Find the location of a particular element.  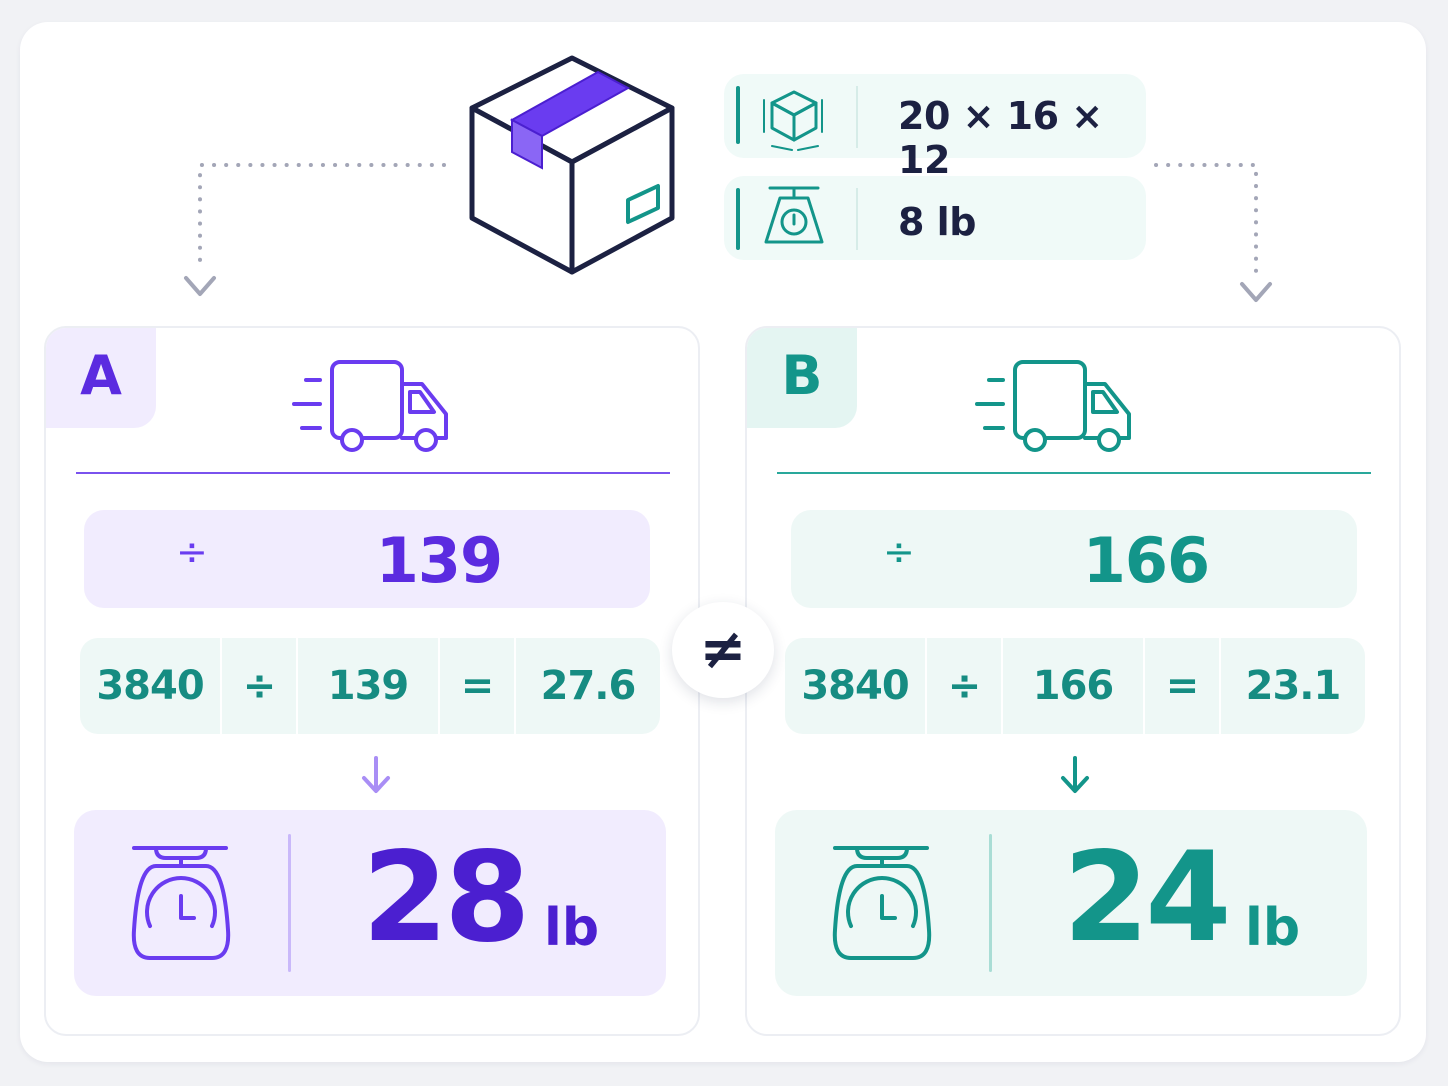

billable-weight-box: 24 lb is located at coordinates (1071, 903).